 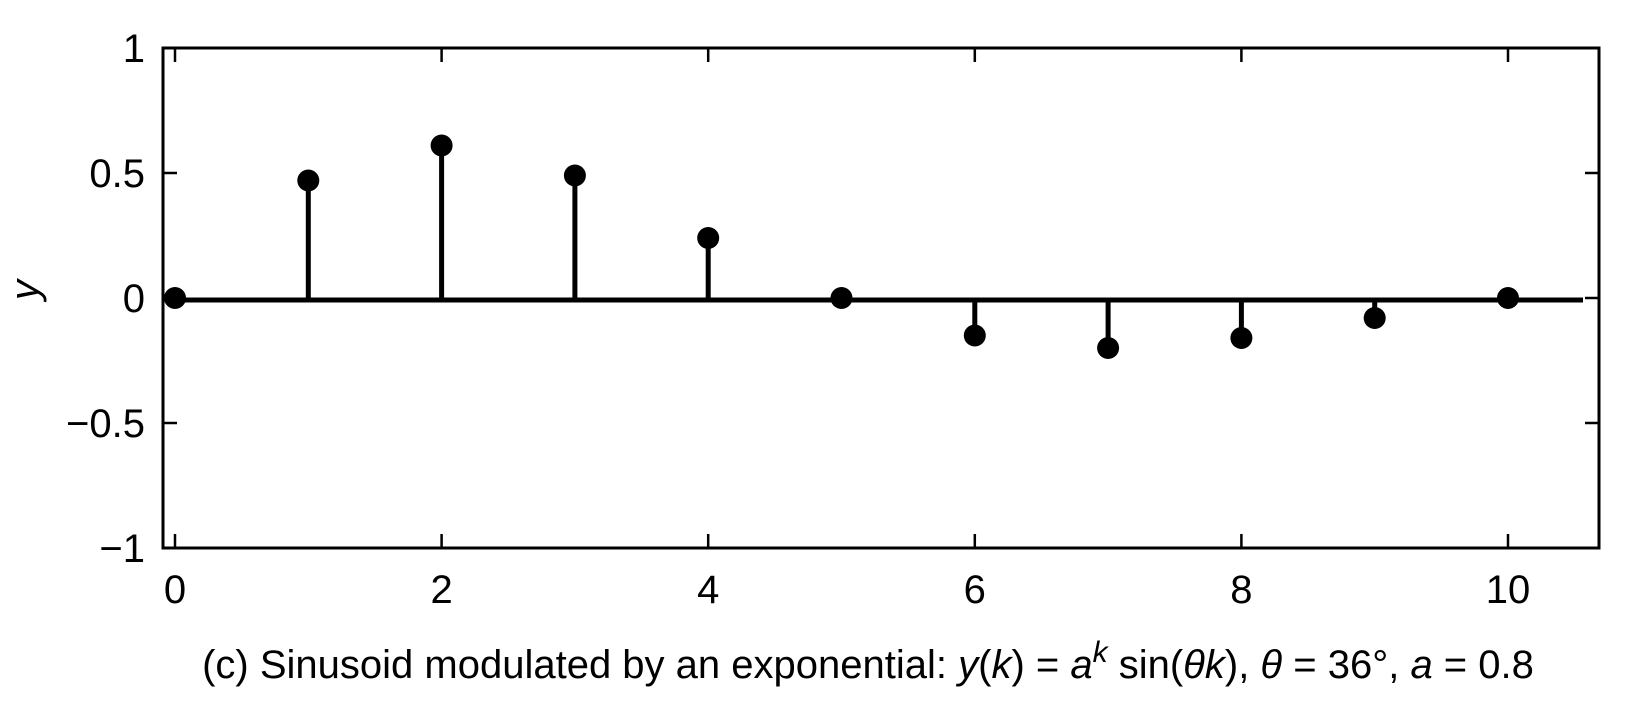 I want to click on x-tick-label: 8, so click(x=1241, y=590).